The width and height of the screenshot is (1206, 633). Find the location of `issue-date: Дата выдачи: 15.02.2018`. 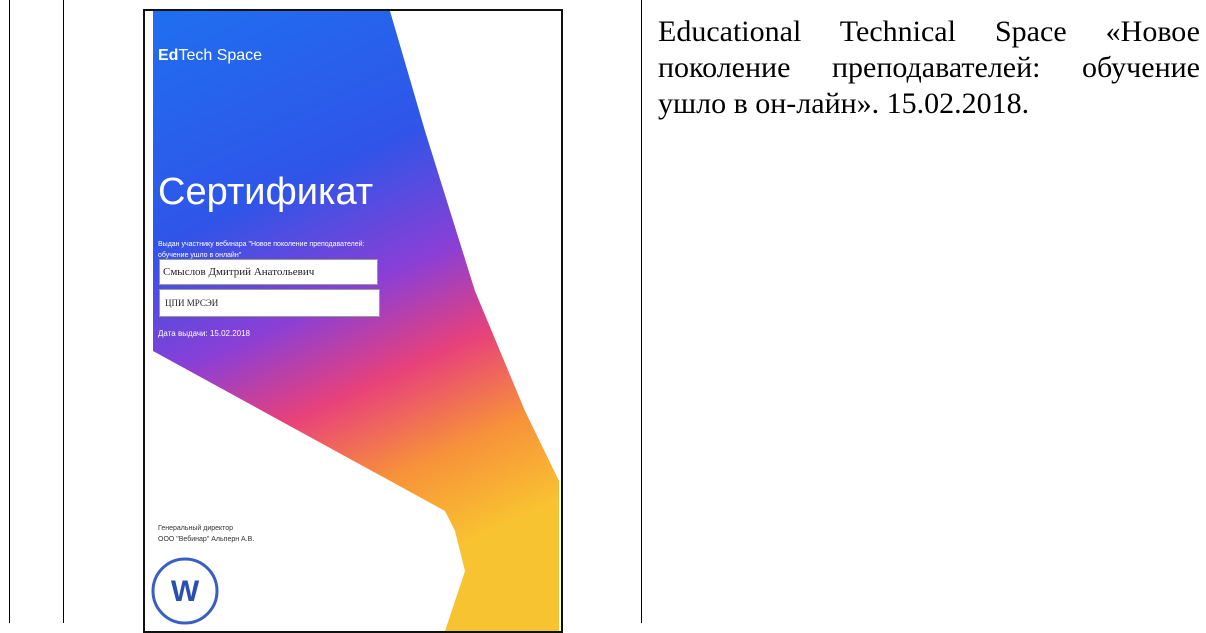

issue-date: Дата выдачи: 15.02.2018 is located at coordinates (204, 333).